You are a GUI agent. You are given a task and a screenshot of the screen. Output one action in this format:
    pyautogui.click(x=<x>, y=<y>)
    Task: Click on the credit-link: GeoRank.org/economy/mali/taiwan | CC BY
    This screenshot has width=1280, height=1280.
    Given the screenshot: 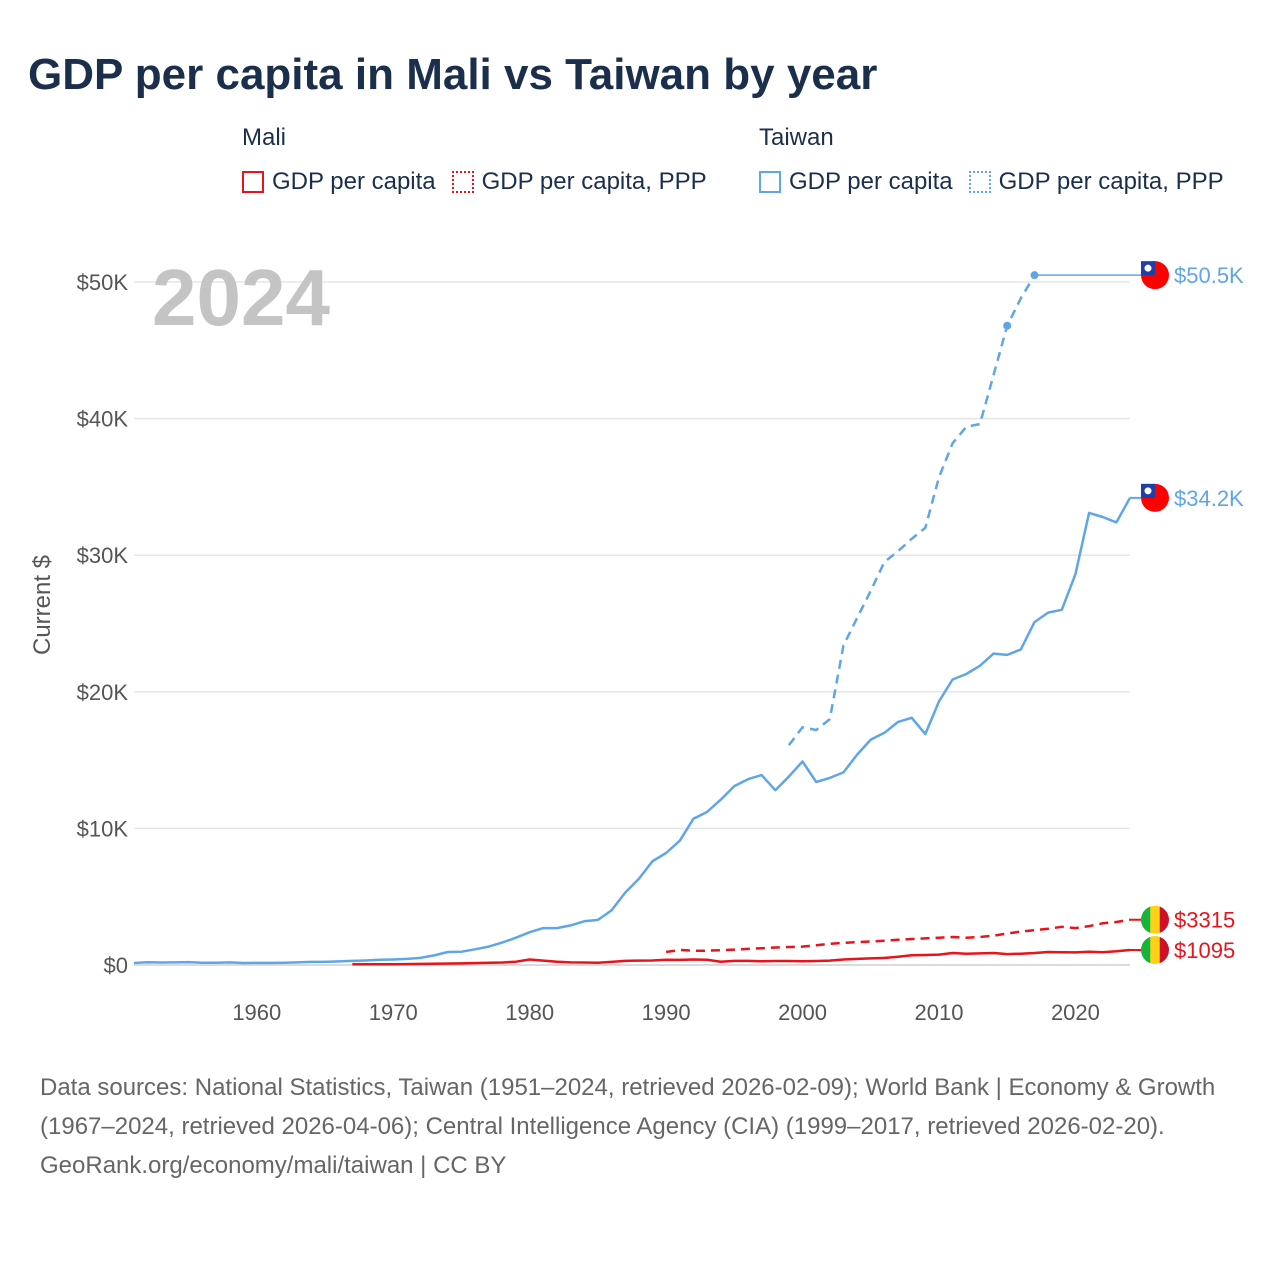 What is the action you would take?
    pyautogui.click(x=273, y=1165)
    